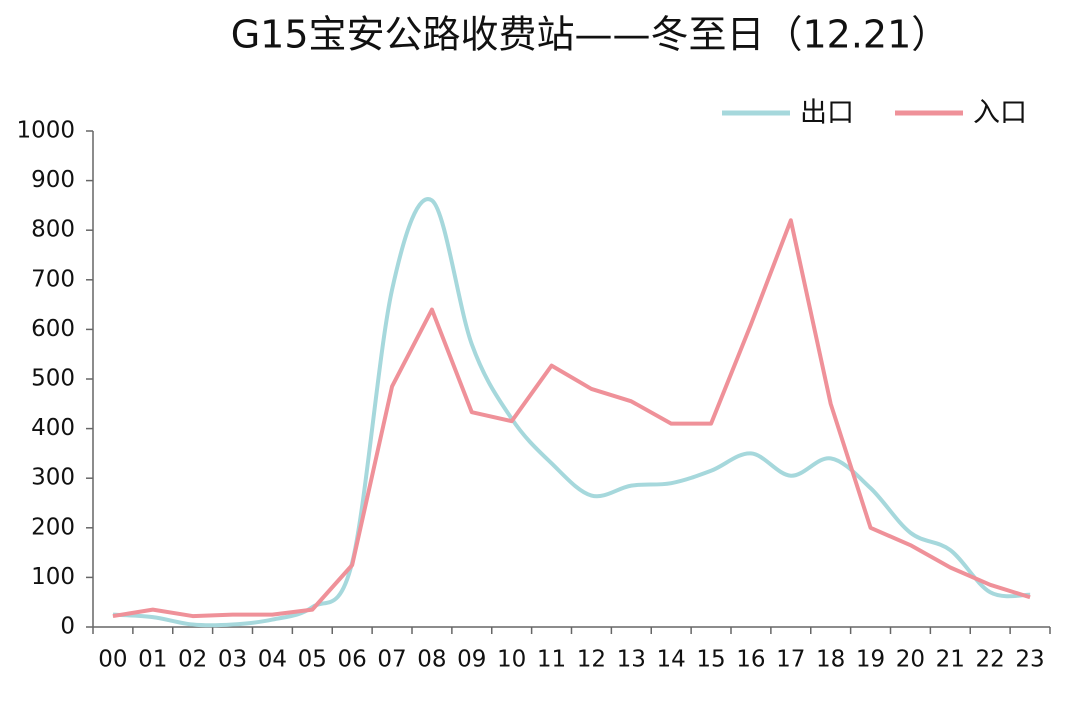 This screenshot has width=1080, height=713. Describe the element at coordinates (431, 660) in the screenshot. I see `x-tick-label: 08` at that location.